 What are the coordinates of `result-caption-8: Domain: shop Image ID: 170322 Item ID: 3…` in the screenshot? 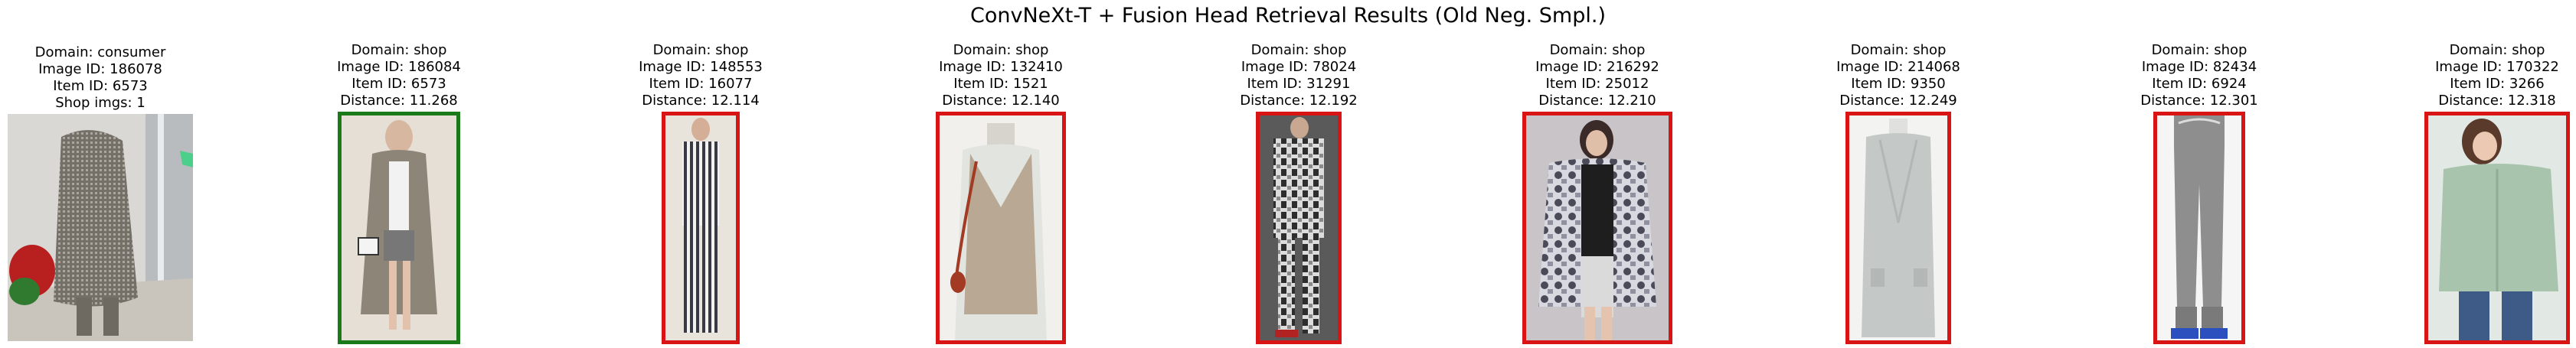 It's located at (2471, 75).